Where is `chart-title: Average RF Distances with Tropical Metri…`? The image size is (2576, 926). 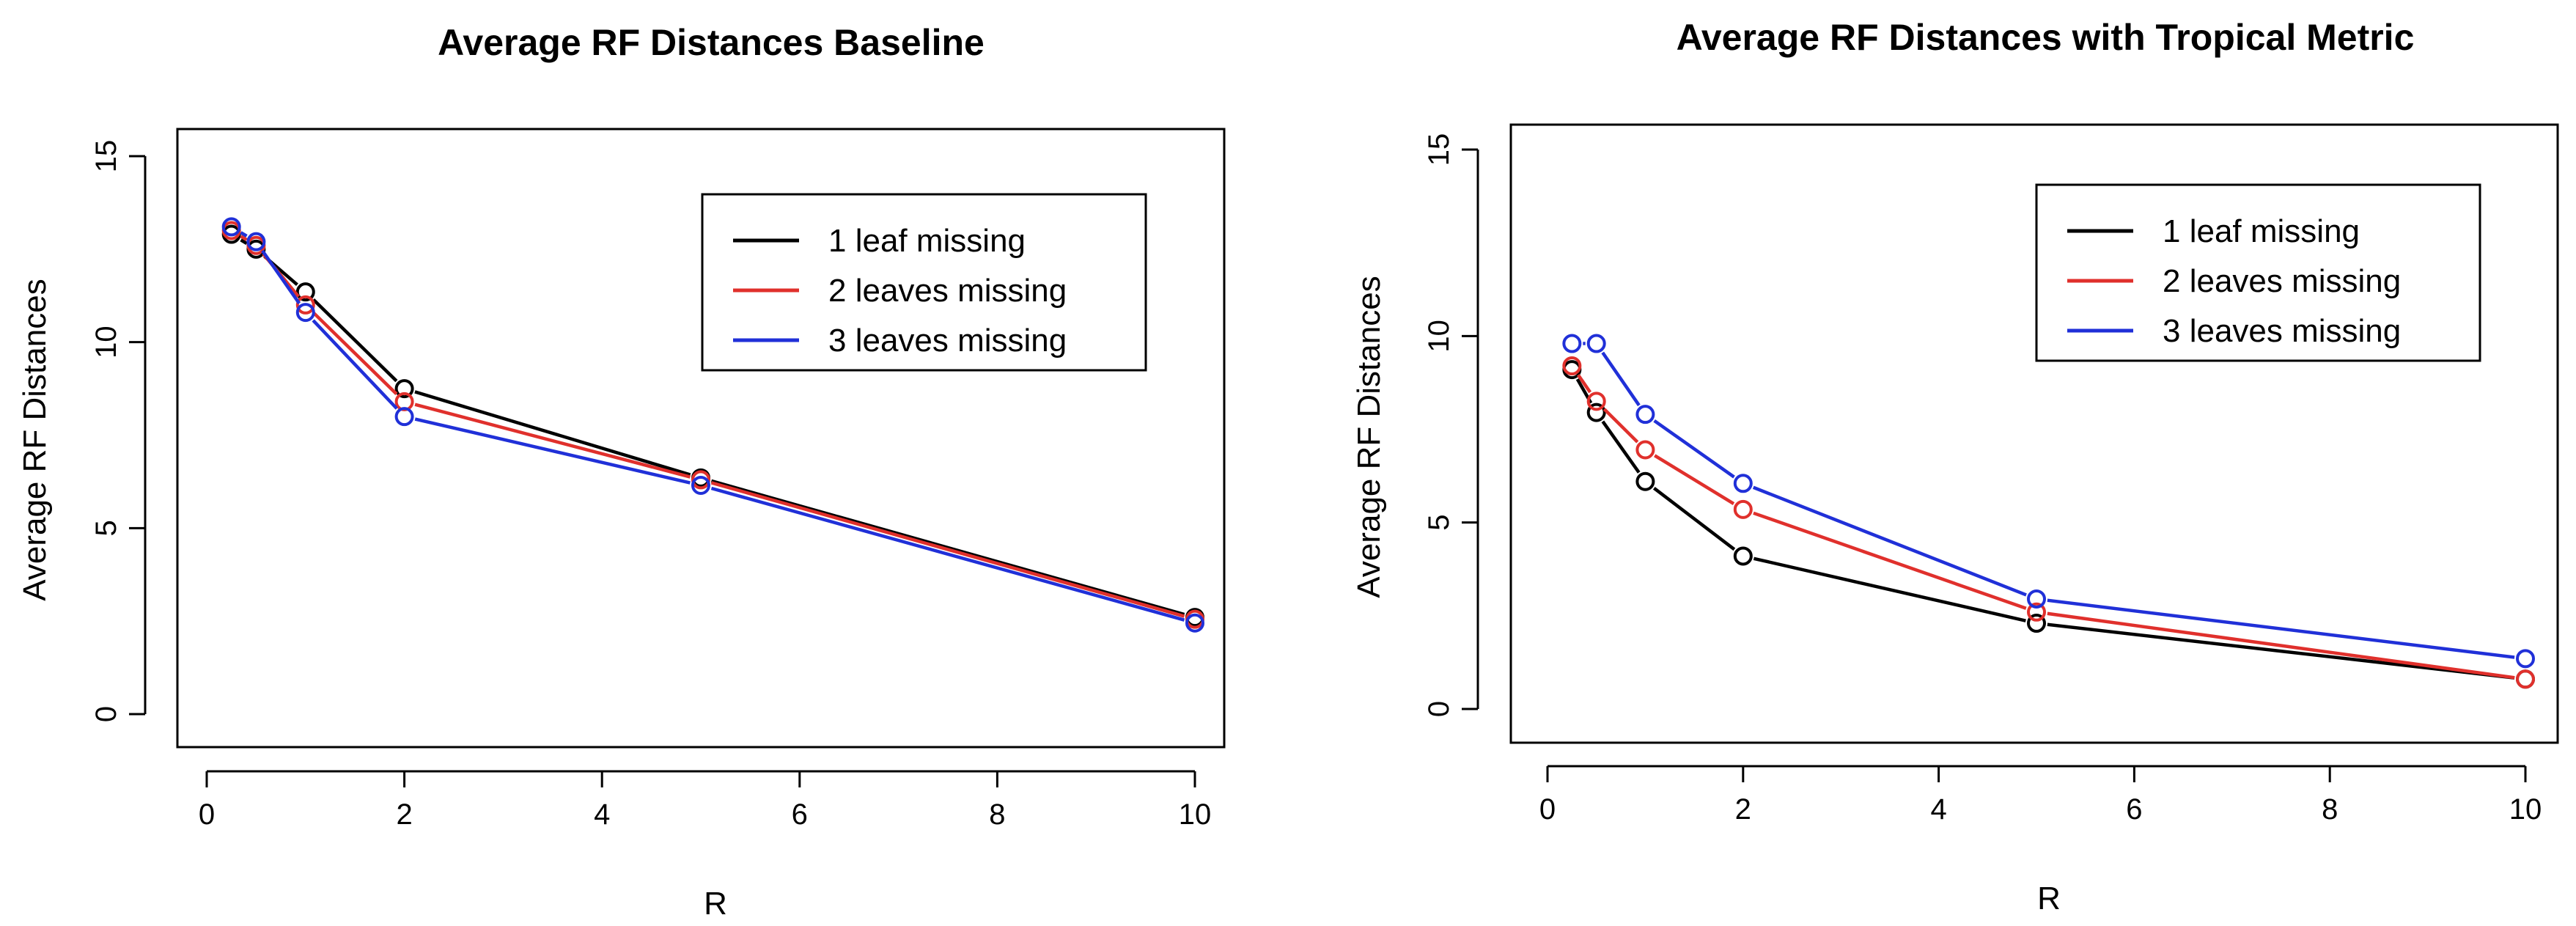
chart-title: Average RF Distances with Tropical Metri… is located at coordinates (2046, 37).